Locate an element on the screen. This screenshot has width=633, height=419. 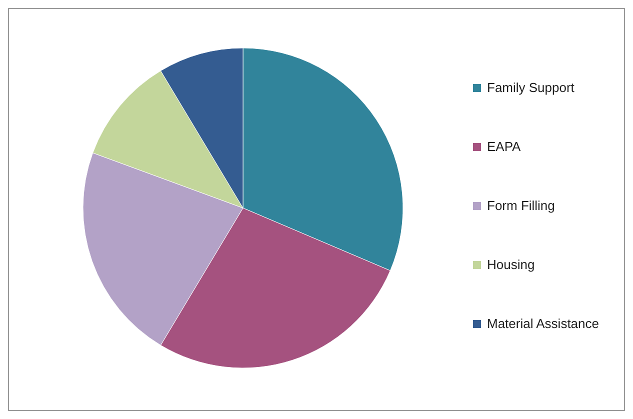
legend-label: Family Support is located at coordinates (531, 87).